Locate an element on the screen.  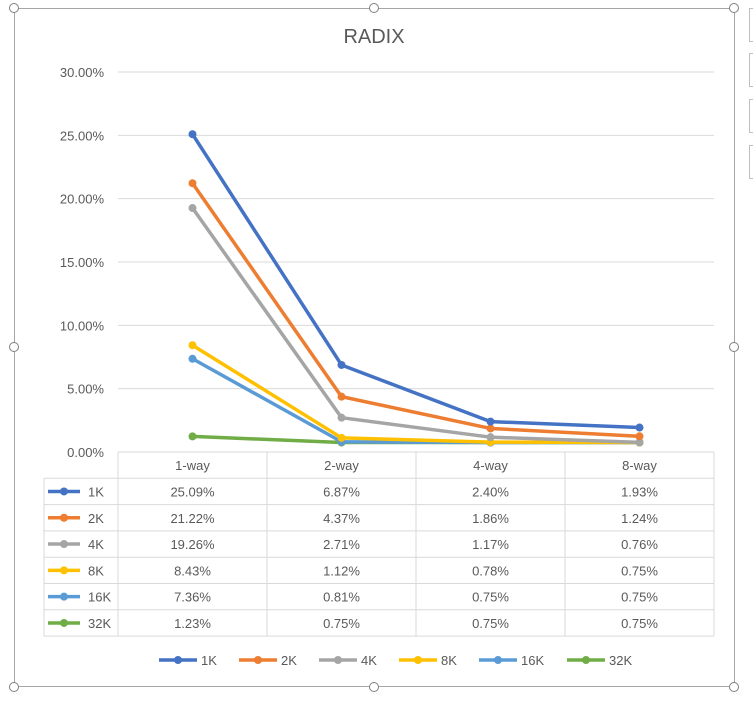
resize-handle-top is located at coordinates (374, 8).